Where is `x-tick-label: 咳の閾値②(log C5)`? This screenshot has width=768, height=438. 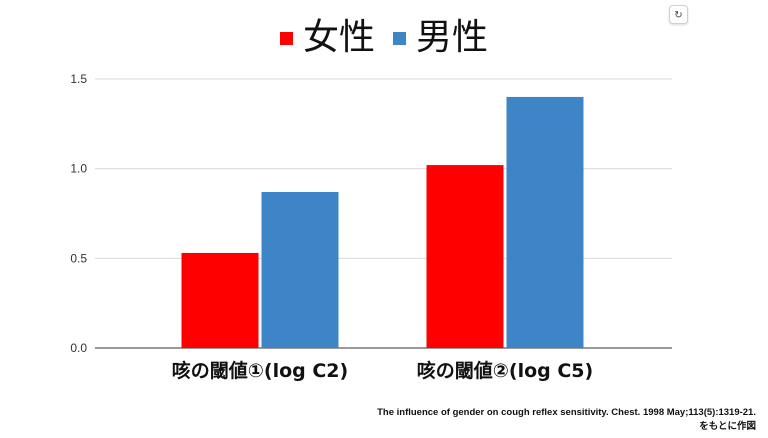 x-tick-label: 咳の閾値②(log C5) is located at coordinates (505, 370).